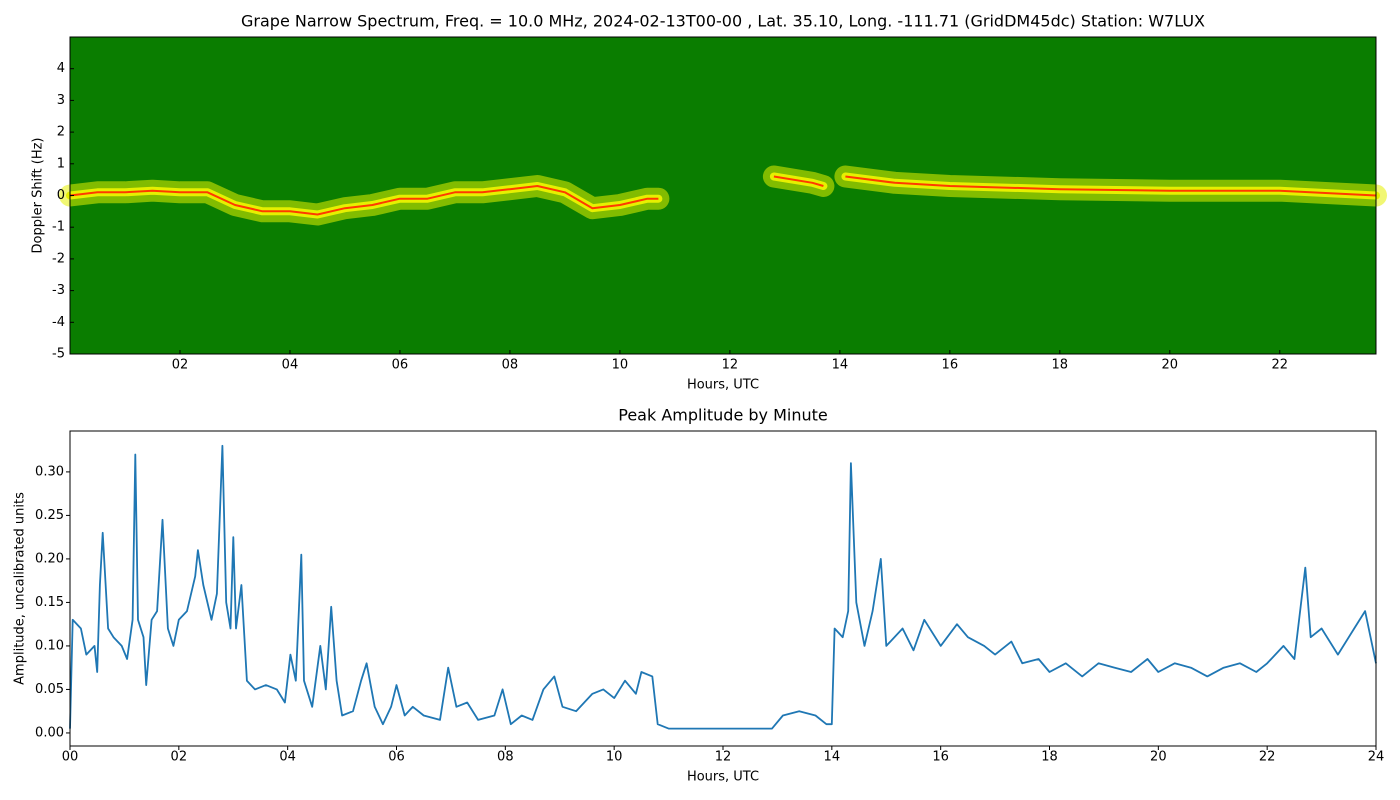 The height and width of the screenshot is (800, 1400). I want to click on y-tick-label: 0.20, so click(49, 558).